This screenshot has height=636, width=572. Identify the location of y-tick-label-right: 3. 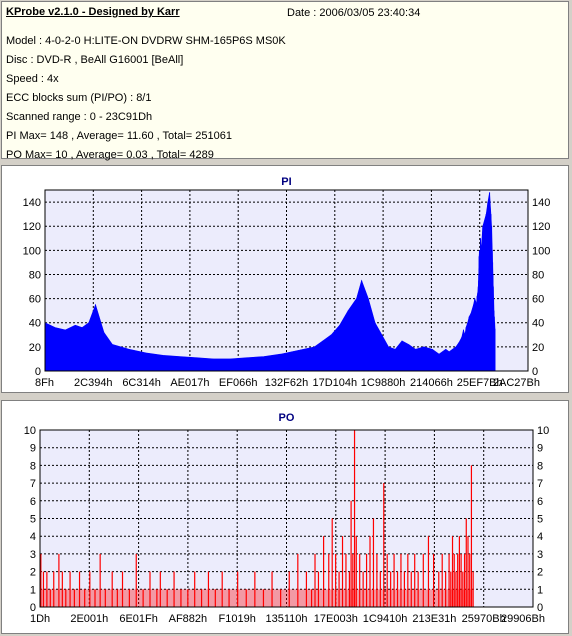
(540, 555).